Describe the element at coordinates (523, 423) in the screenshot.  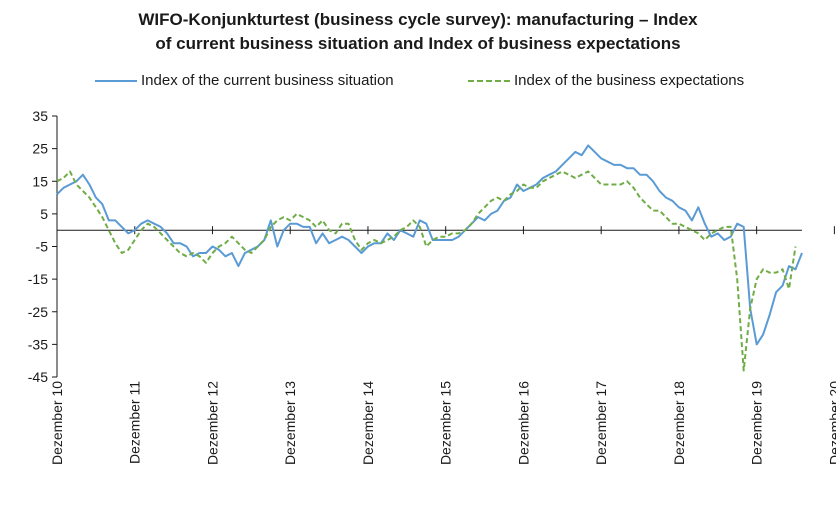
I see `x-tick-label: Dezember 16` at that location.